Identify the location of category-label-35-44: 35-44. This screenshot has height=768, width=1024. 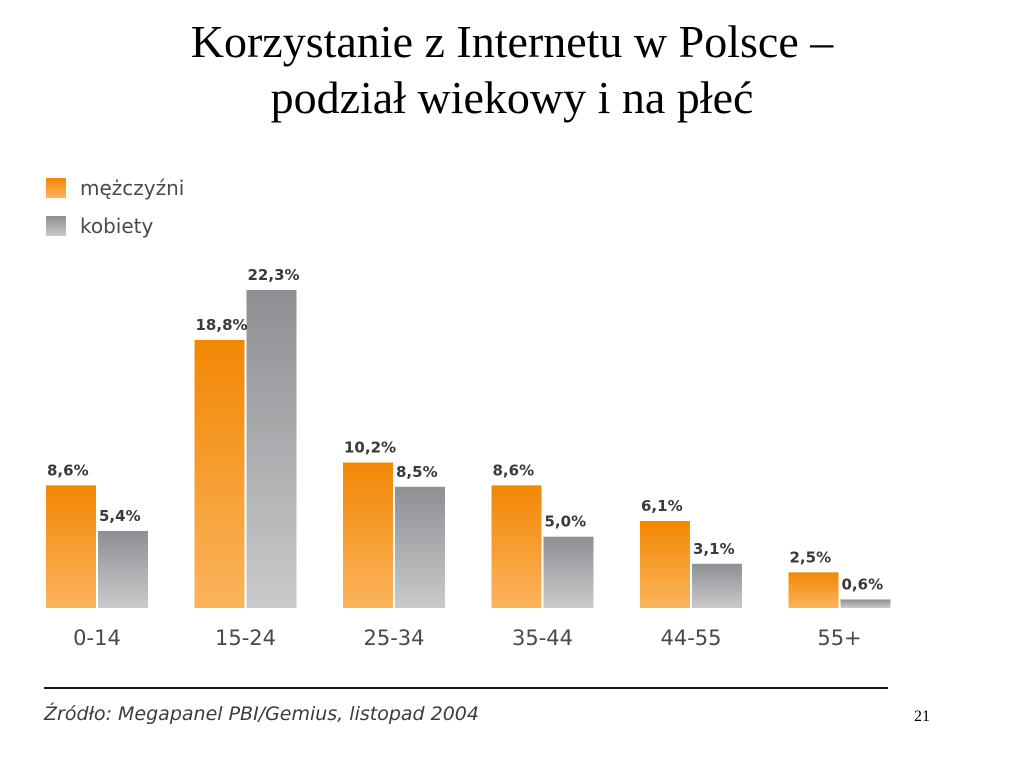
(542, 638).